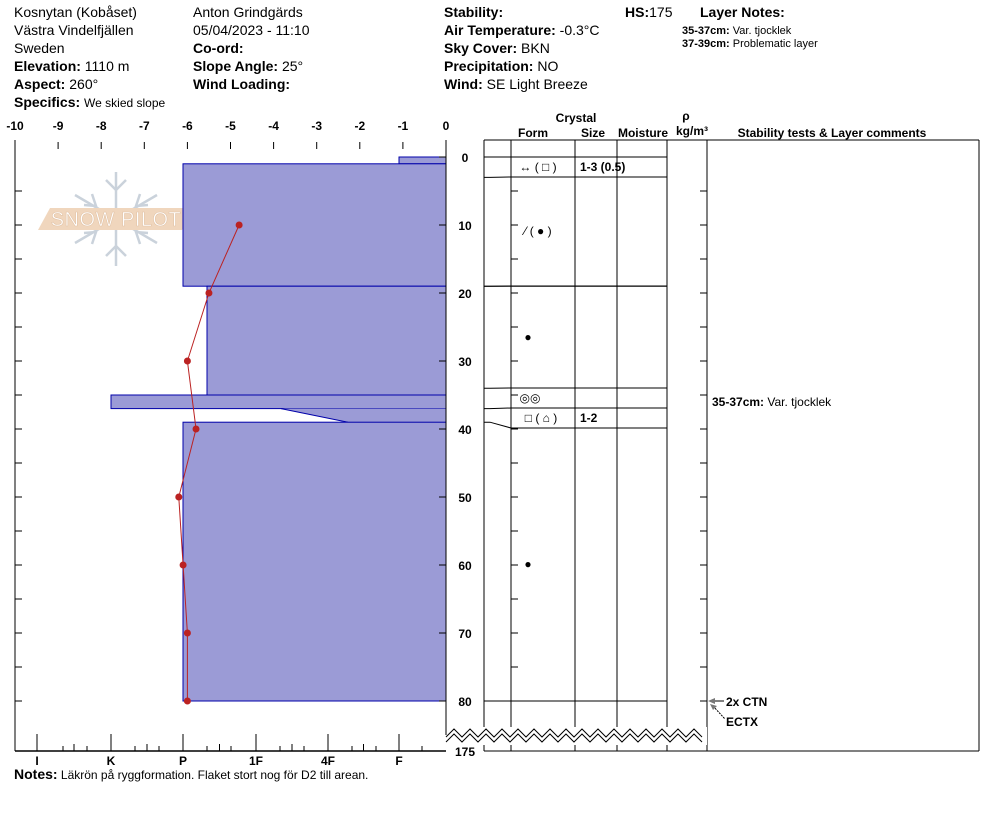 The image size is (994, 840). I want to click on grain-form-symbol: ◎◎, so click(530, 398).